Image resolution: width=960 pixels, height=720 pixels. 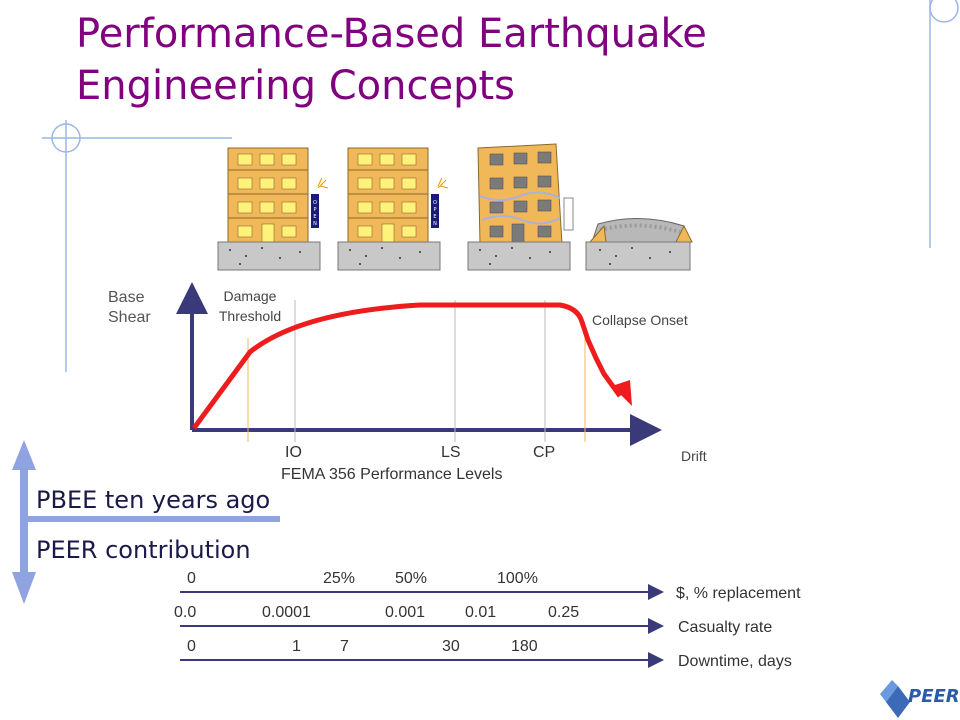 I want to click on downtime-tick: 1, so click(x=296, y=646).